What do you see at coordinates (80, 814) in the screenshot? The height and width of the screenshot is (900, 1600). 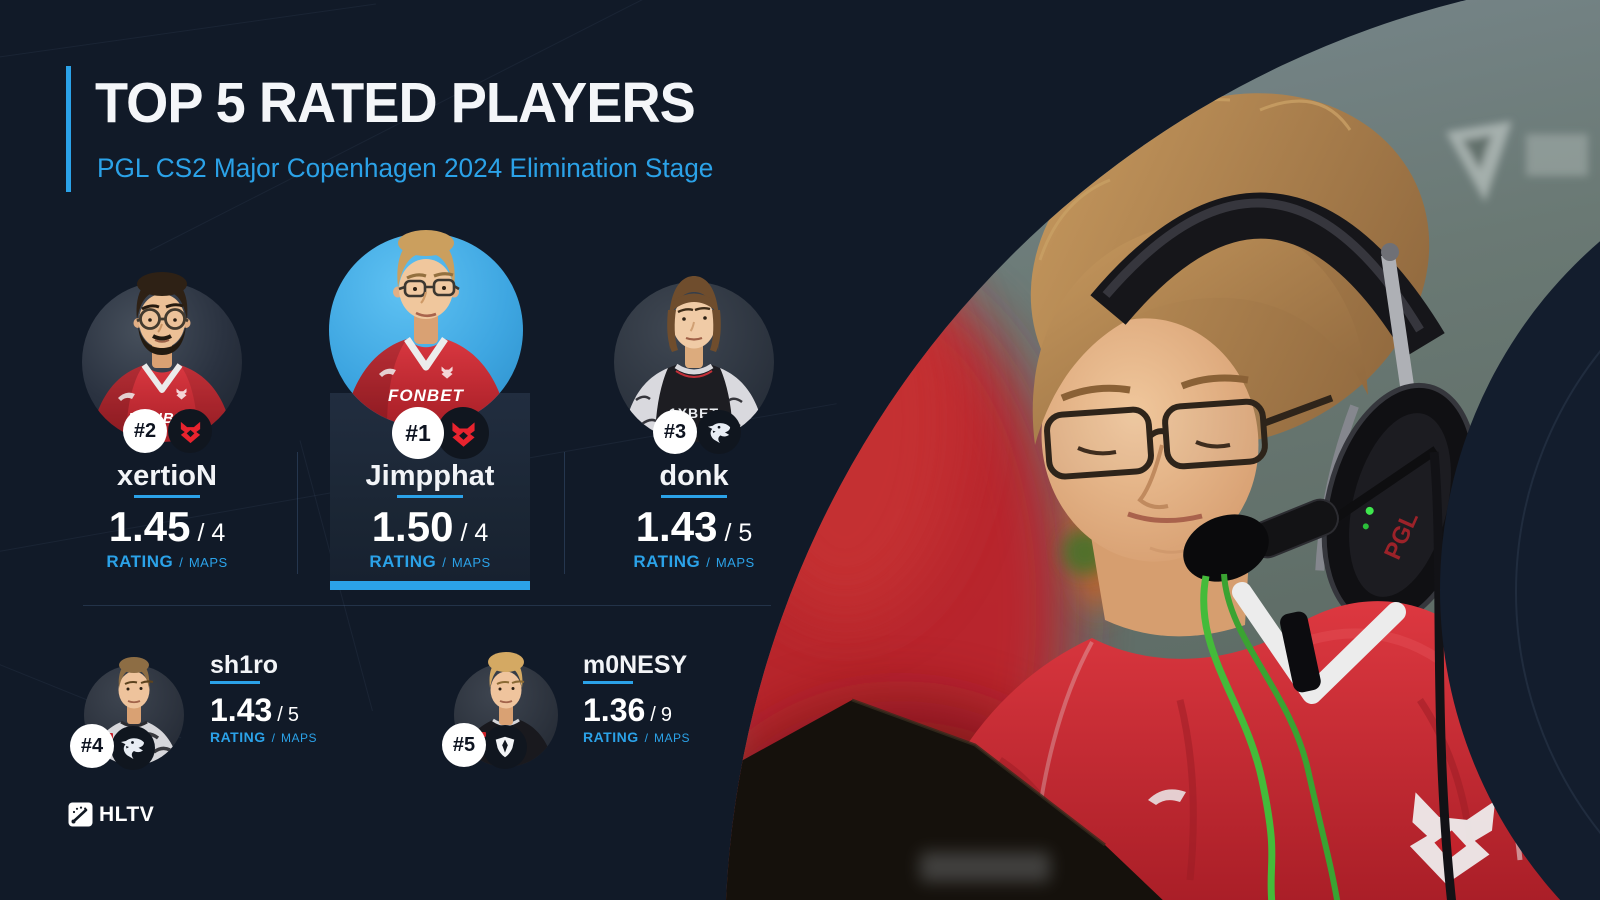 I see `hltv-gauge-icon` at bounding box center [80, 814].